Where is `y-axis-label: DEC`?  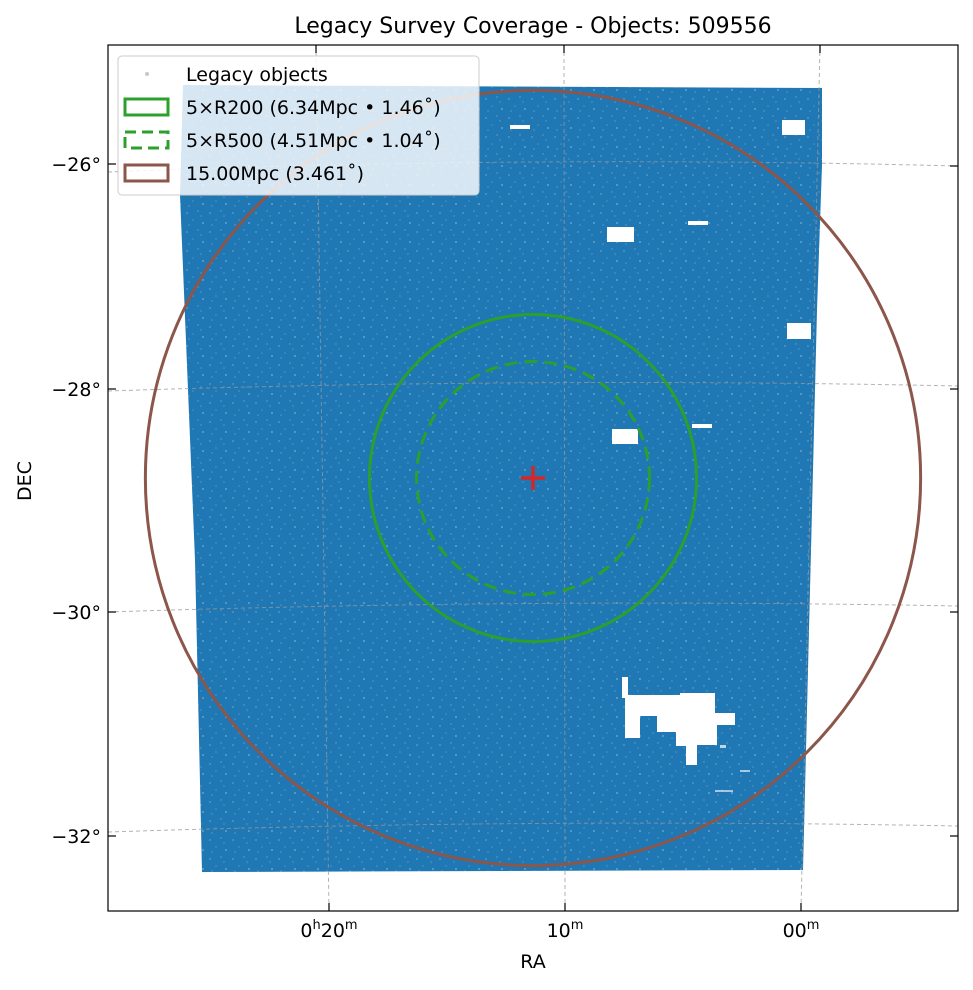
y-axis-label: DEC is located at coordinates (25, 481).